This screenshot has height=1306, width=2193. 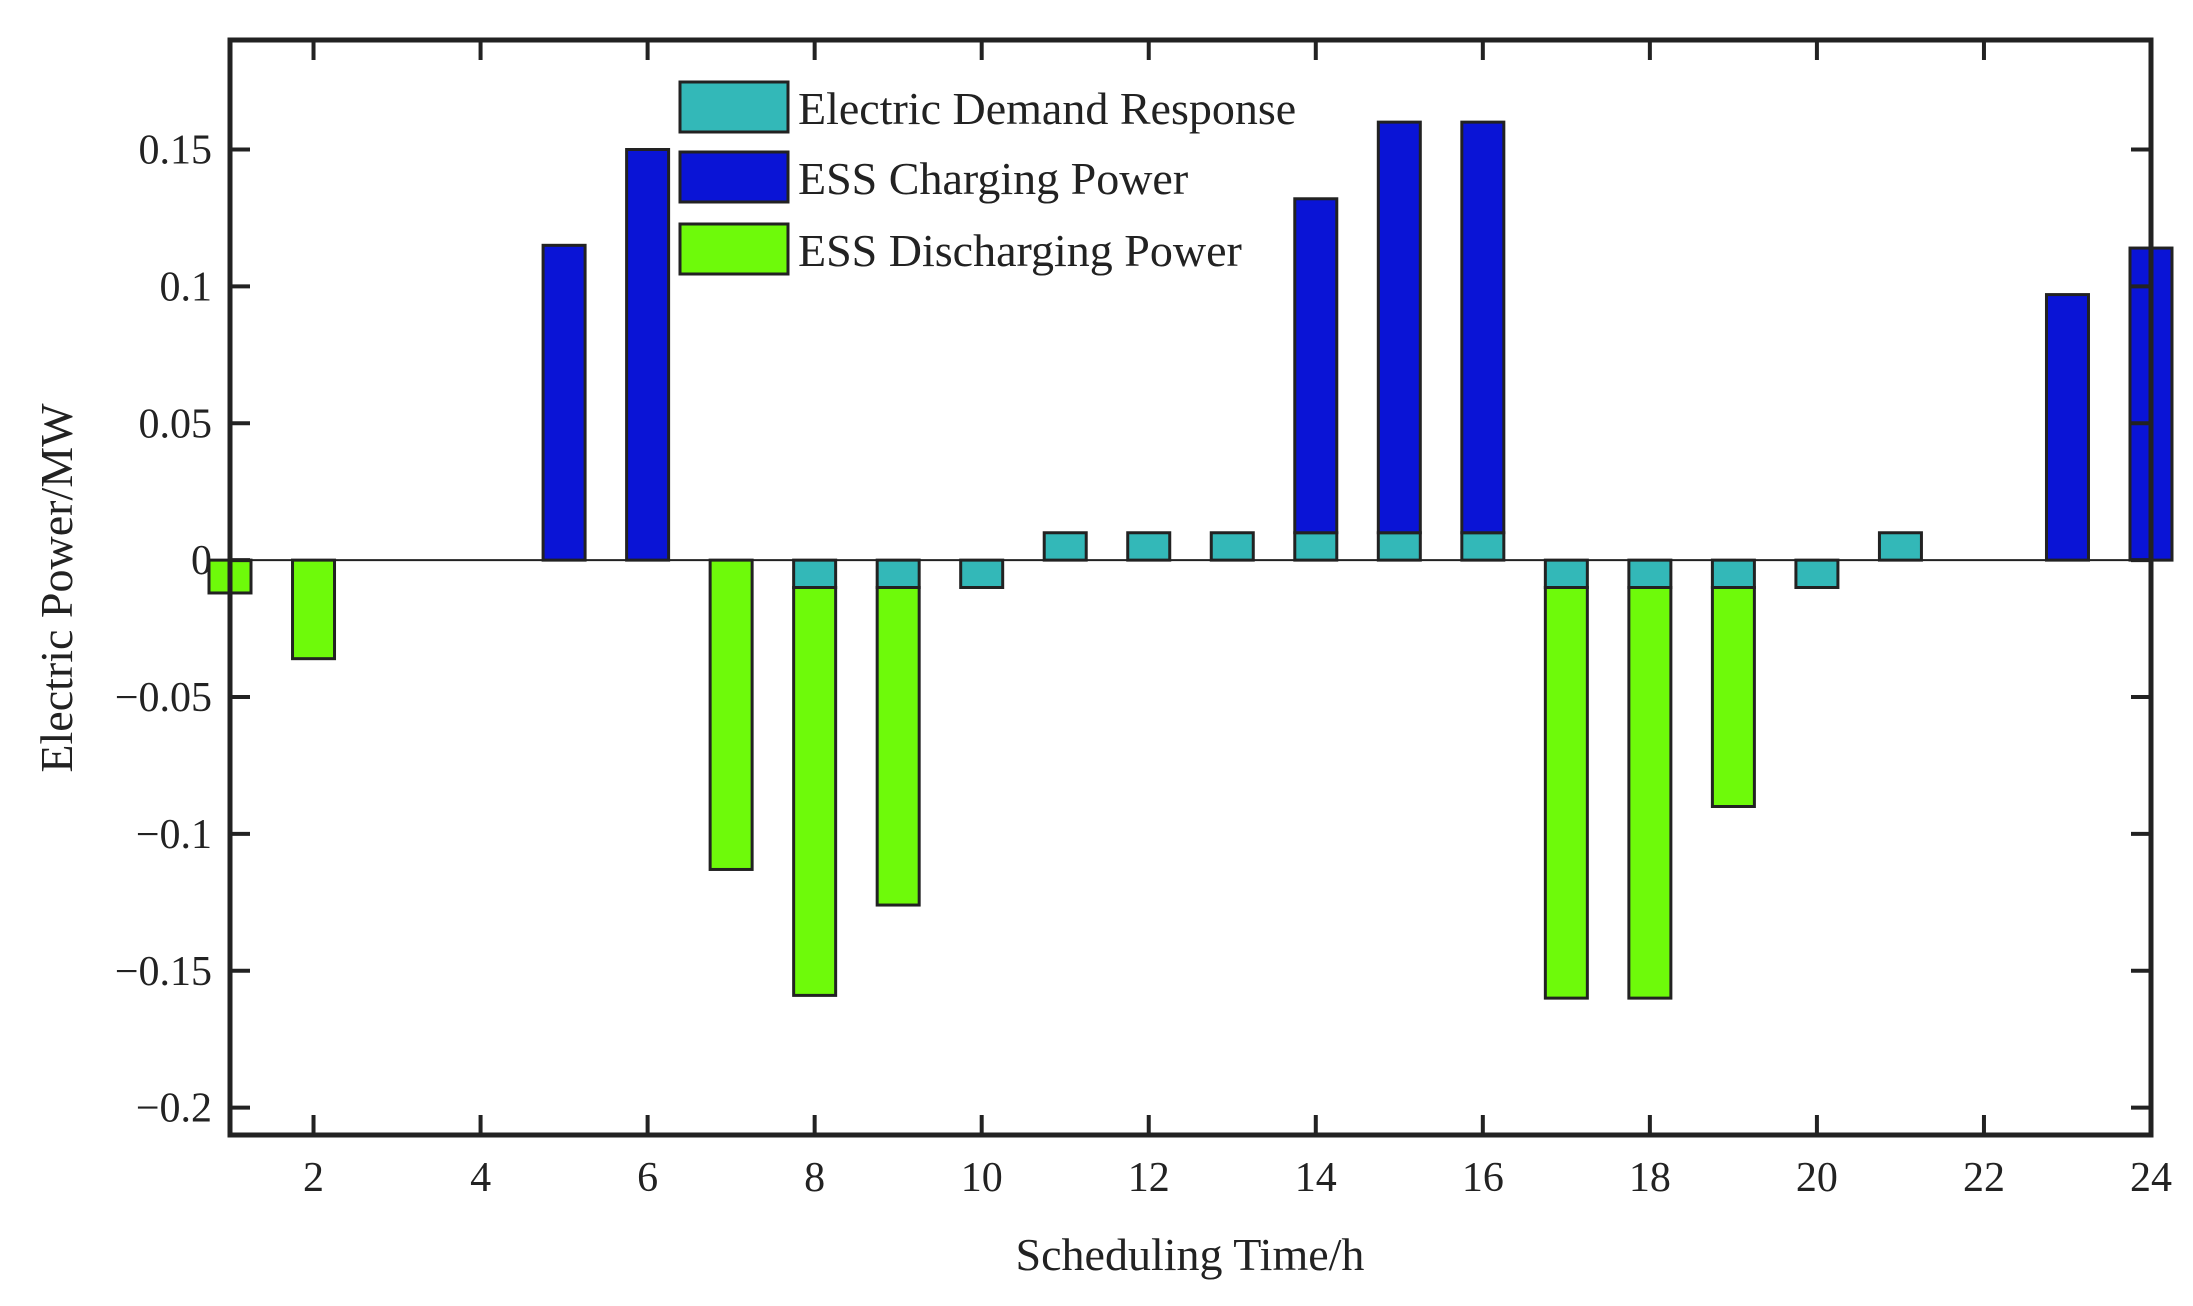 What do you see at coordinates (648, 355) in the screenshot?
I see `bar-ess-charging-power-h6` at bounding box center [648, 355].